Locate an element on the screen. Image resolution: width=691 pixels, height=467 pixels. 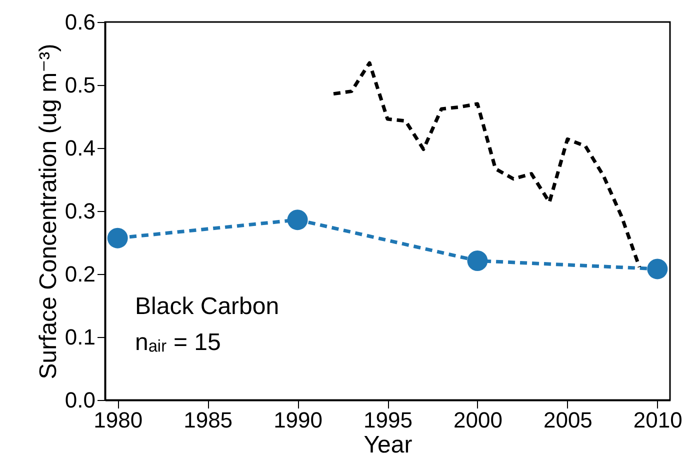
y-tick-label: 0.1 is located at coordinates (80, 337).